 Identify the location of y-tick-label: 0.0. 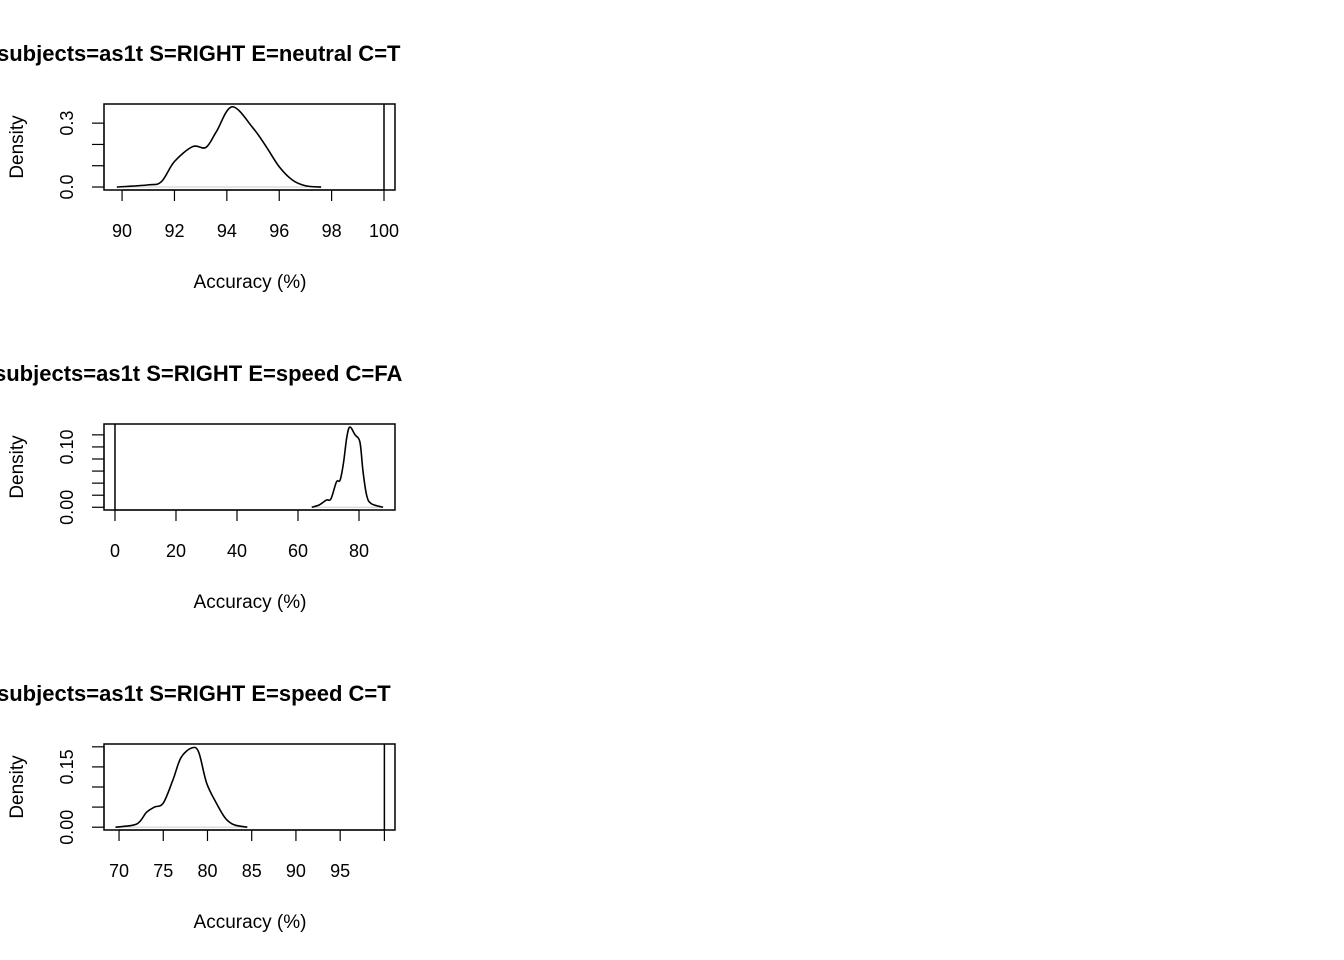
(67, 187).